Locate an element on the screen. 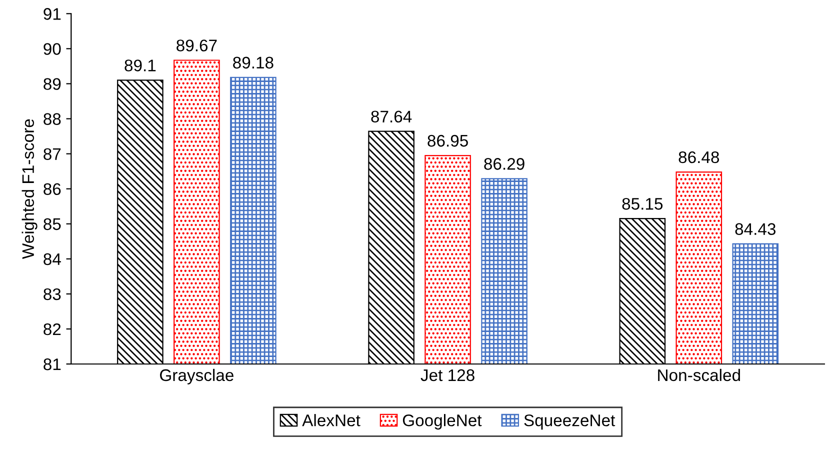  data-label: 89.67 is located at coordinates (196, 46).